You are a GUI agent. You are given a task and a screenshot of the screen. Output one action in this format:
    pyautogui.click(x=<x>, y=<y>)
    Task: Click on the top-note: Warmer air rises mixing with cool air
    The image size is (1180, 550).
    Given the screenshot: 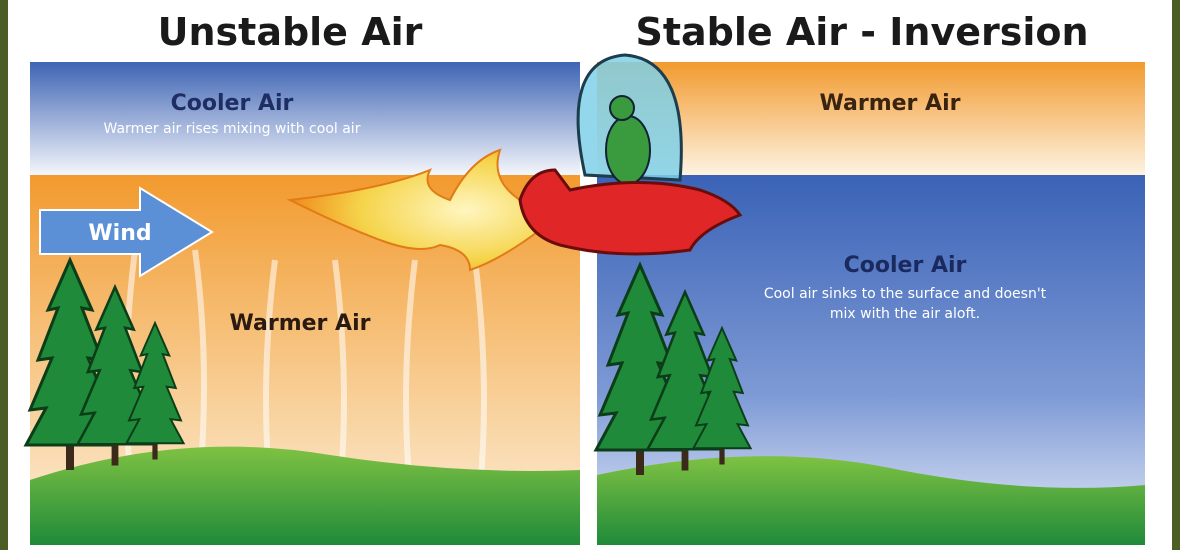 What is the action you would take?
    pyautogui.click(x=232, y=129)
    